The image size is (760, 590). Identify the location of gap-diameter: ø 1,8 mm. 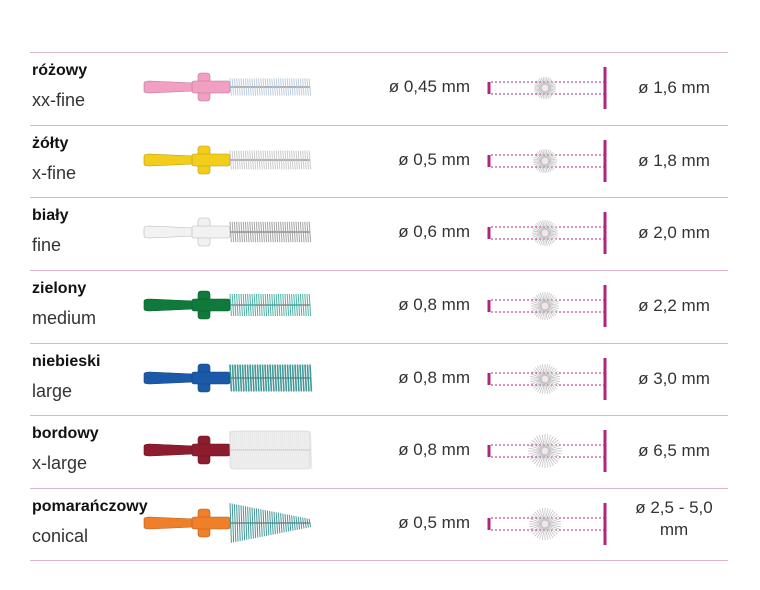
(674, 160).